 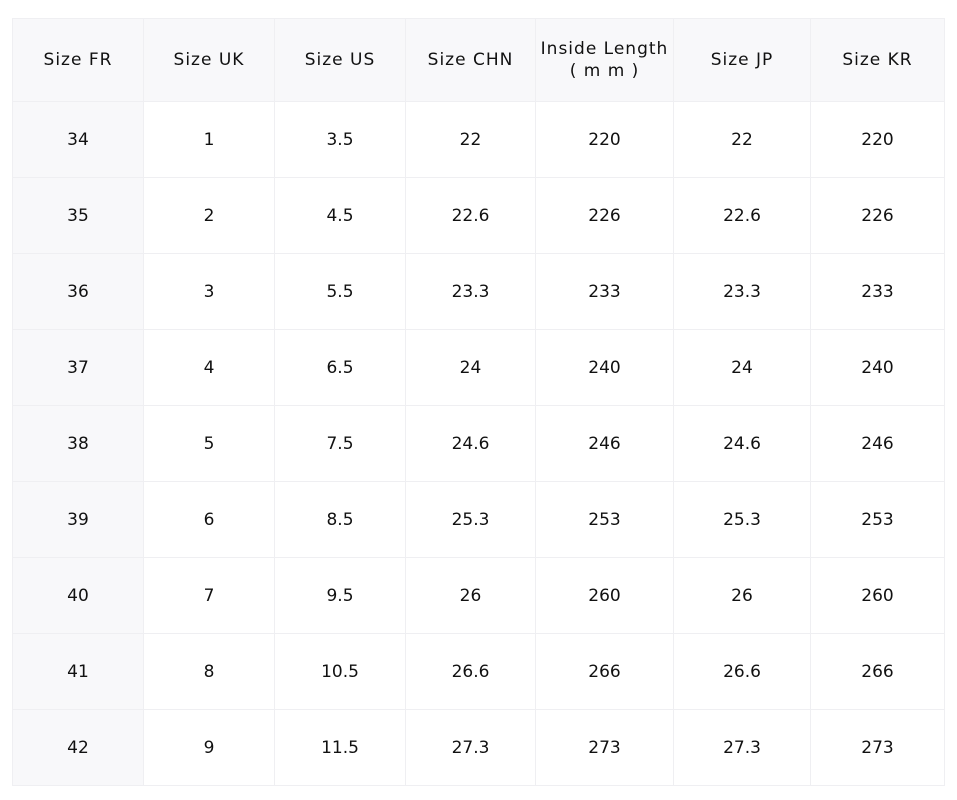 I want to click on table-cell: 5, so click(x=209, y=443).